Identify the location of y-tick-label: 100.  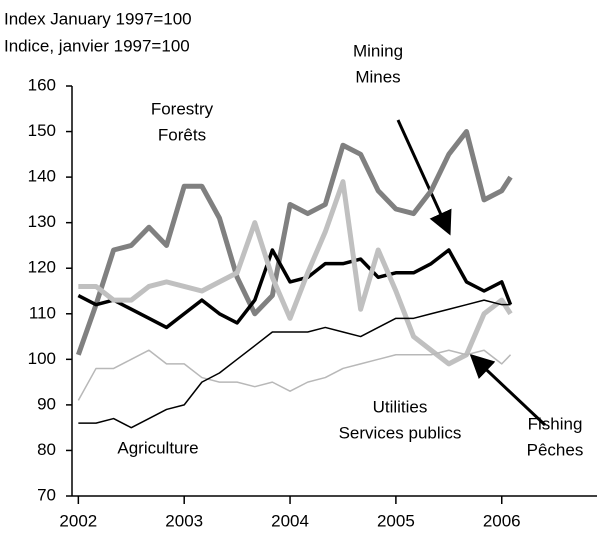
(42, 358).